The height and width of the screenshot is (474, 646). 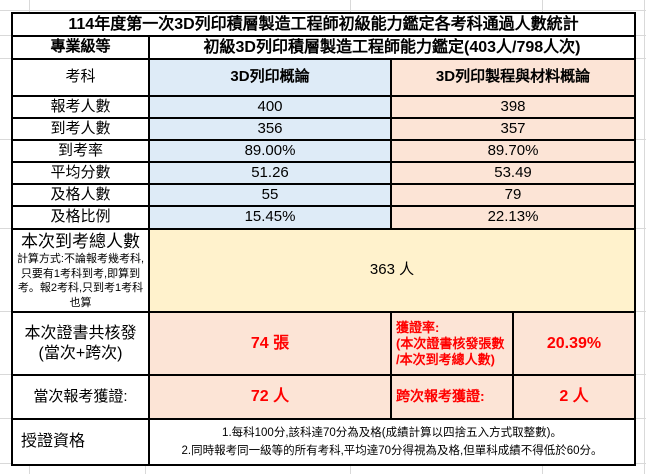 I want to click on total-attended-value-cell: 363 人, so click(x=392, y=270).